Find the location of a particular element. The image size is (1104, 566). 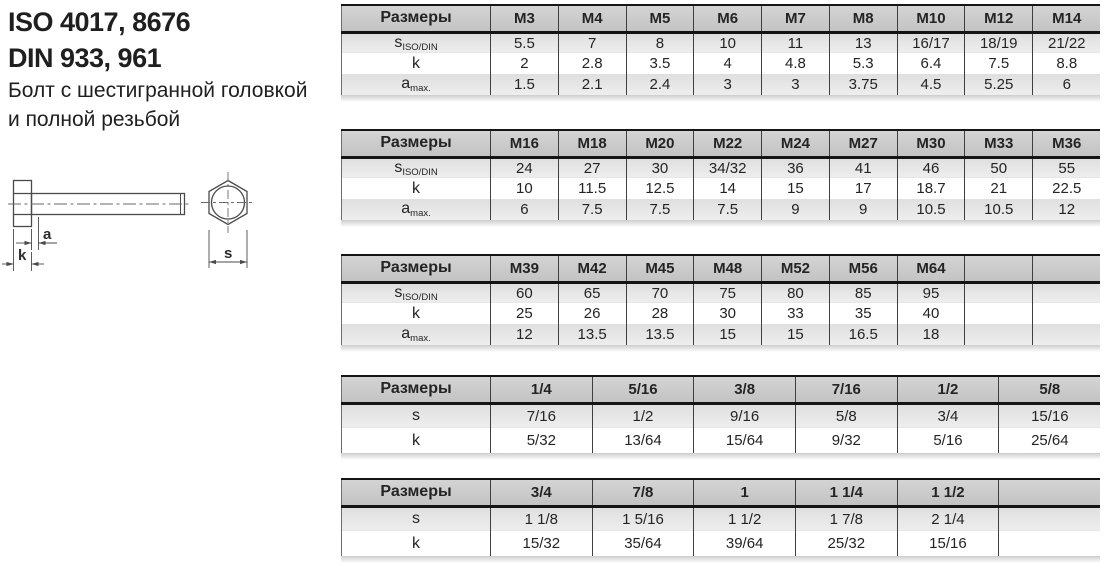

bolt-technical-drawing: a k s is located at coordinates (128, 221).